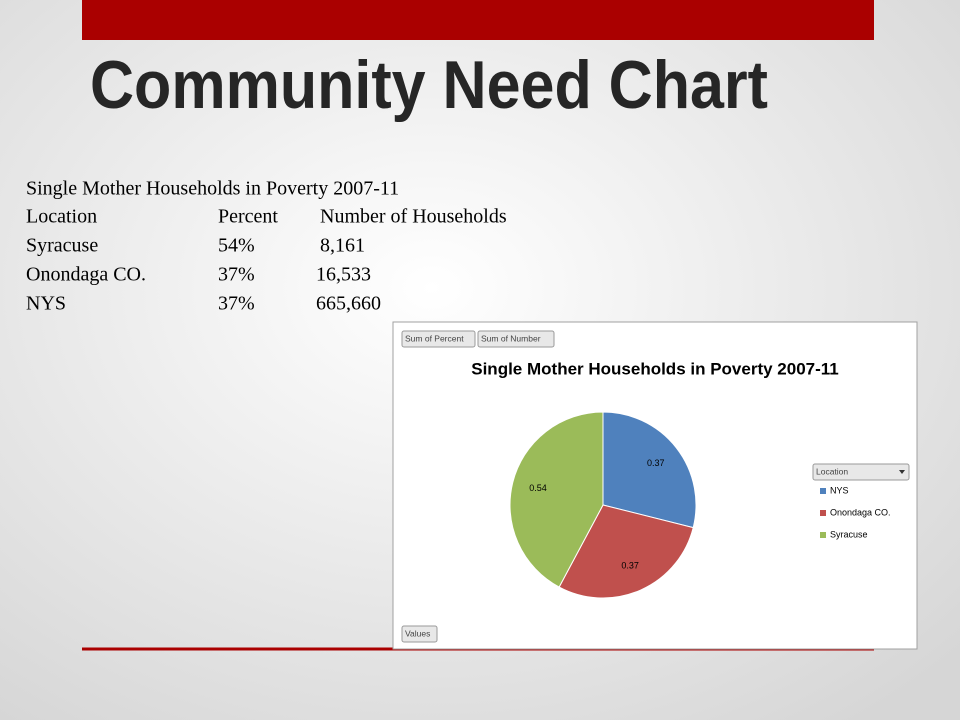 The image size is (960, 720). What do you see at coordinates (348, 304) in the screenshot?
I see `table-cell: 665,660` at bounding box center [348, 304].